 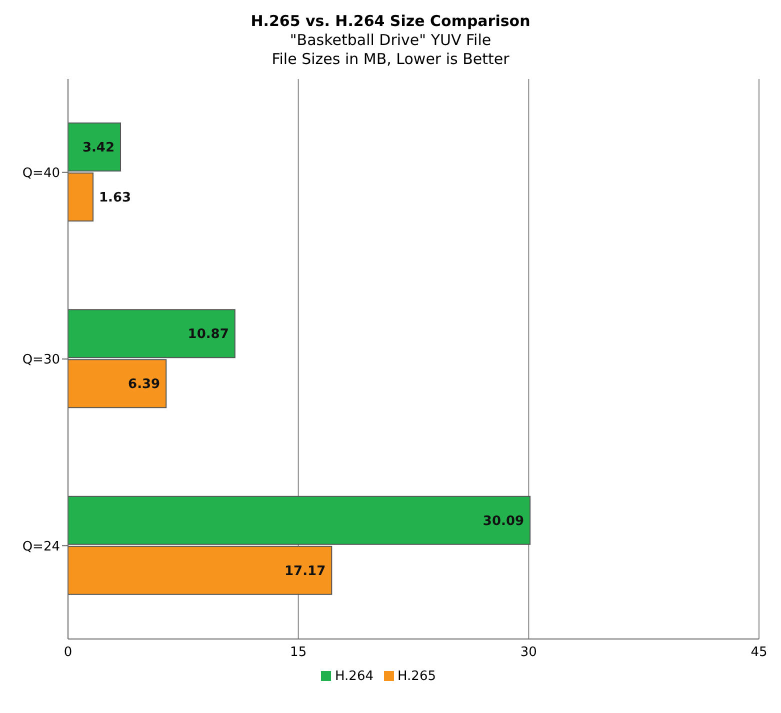 What do you see at coordinates (208, 334) in the screenshot?
I see `data-label: 10.87` at bounding box center [208, 334].